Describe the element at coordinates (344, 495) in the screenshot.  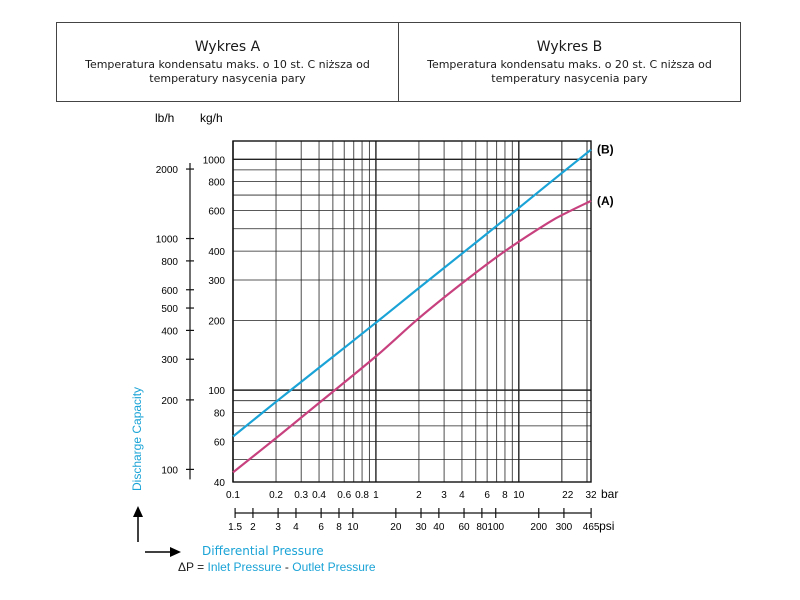
I see `x-tick-label-bar: 0.6` at that location.